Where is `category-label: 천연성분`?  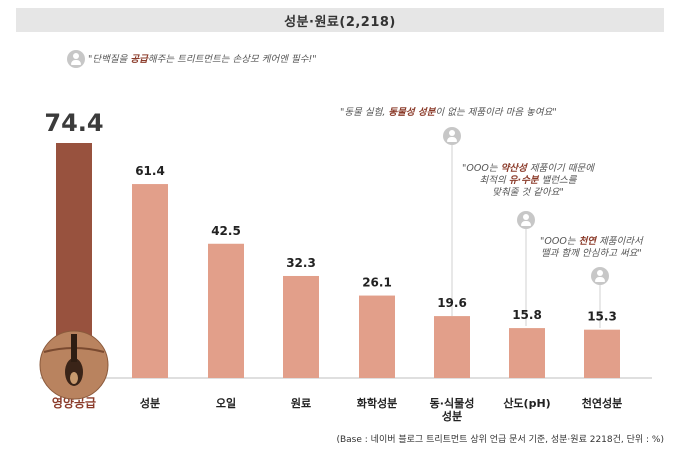 category-label: 천연성분 is located at coordinates (602, 403).